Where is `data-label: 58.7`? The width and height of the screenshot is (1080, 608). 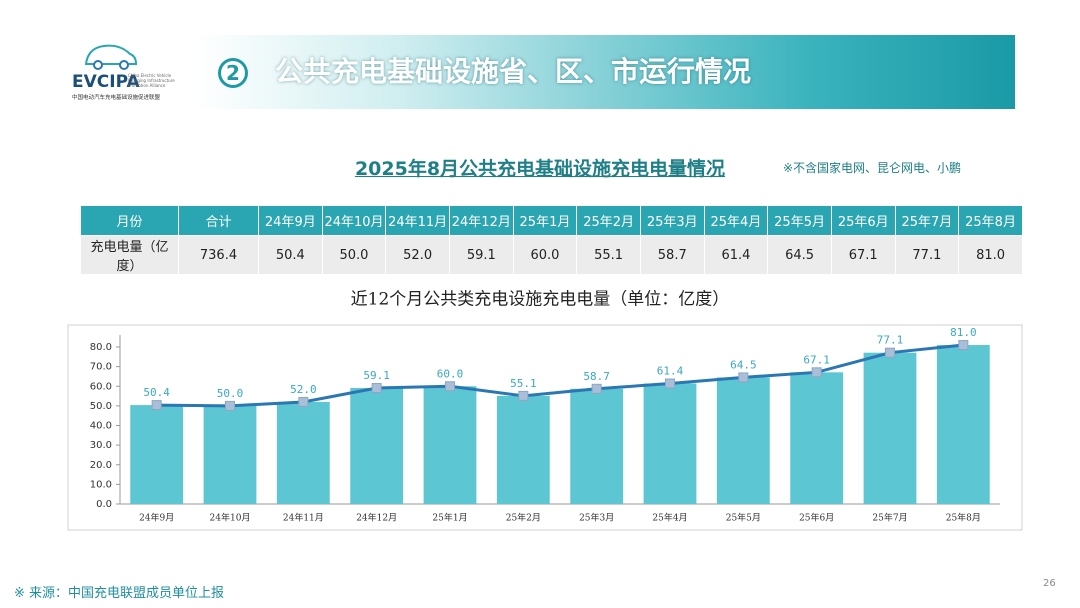
data-label: 58.7 is located at coordinates (596, 376).